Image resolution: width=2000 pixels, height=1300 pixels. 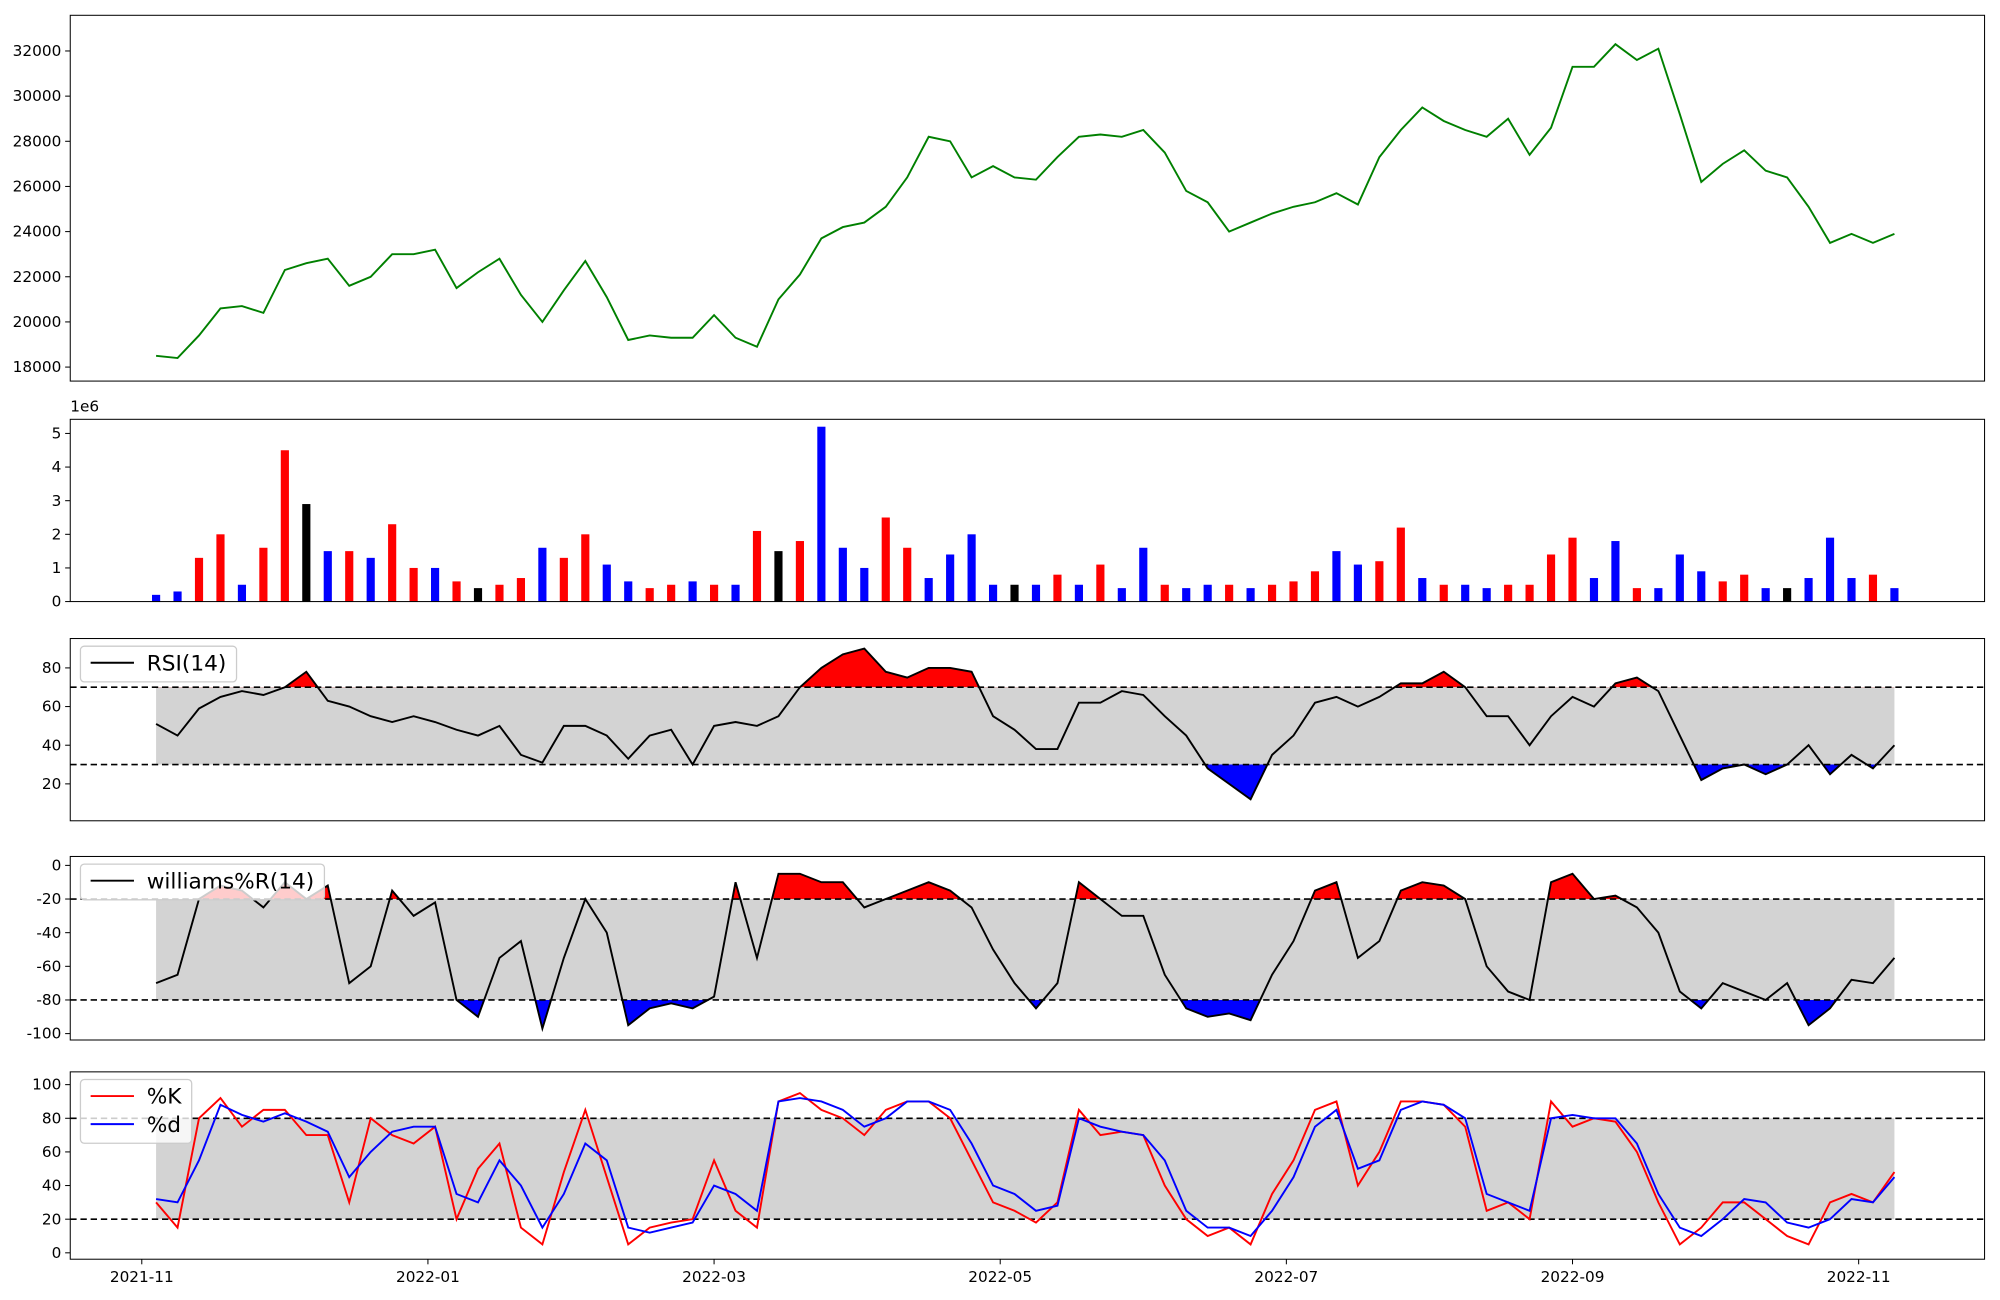 What do you see at coordinates (37, 322) in the screenshot?
I see `y-tick-label: 20000` at bounding box center [37, 322].